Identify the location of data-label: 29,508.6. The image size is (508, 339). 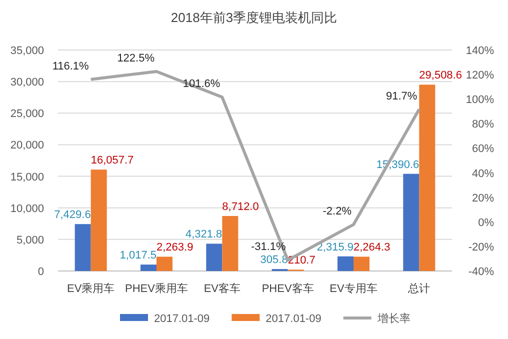
(440, 76).